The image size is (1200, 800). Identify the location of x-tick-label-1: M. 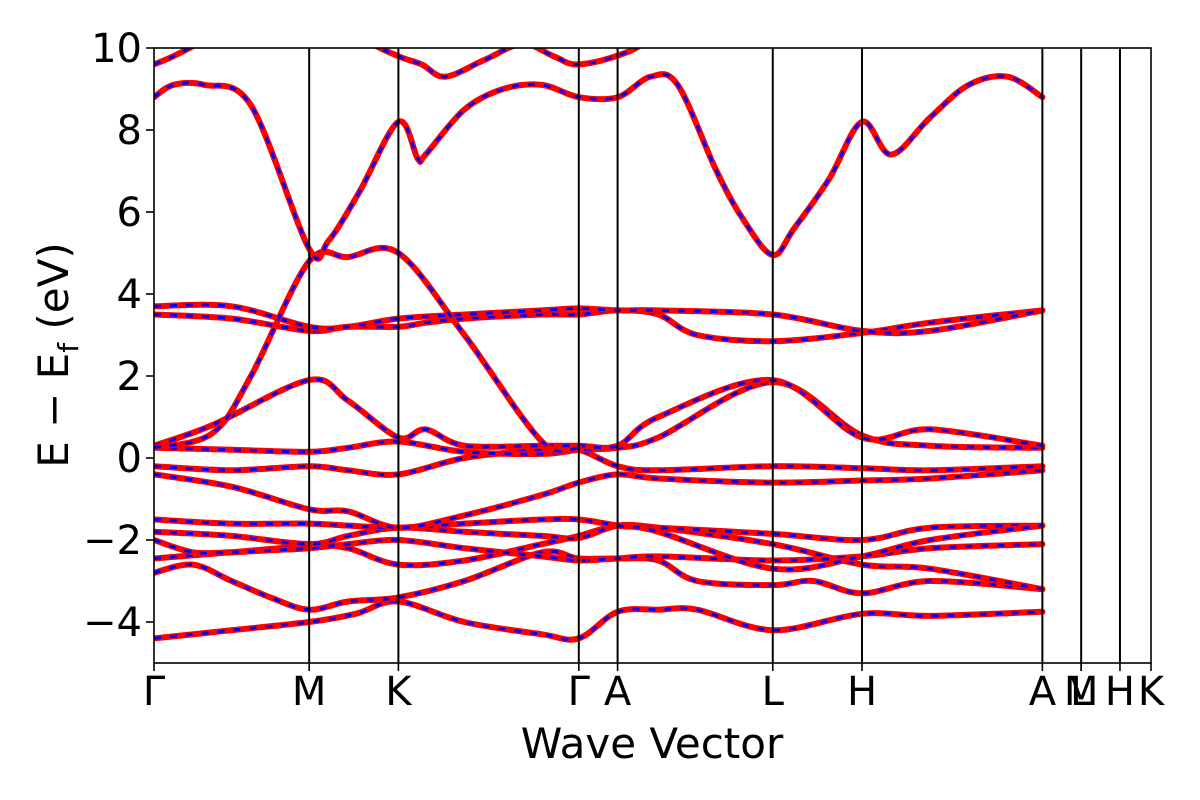
(309, 692).